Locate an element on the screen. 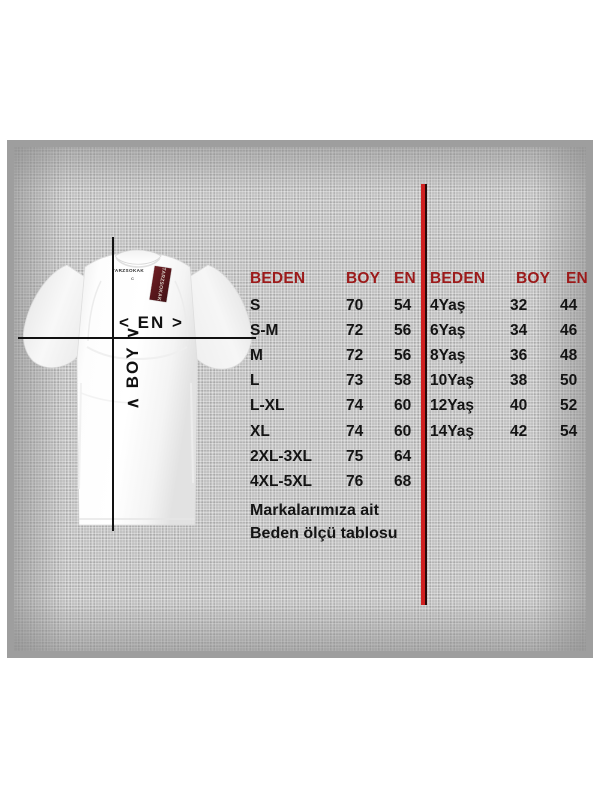 The width and height of the screenshot is (600, 800). cell-width: 48 is located at coordinates (569, 355).